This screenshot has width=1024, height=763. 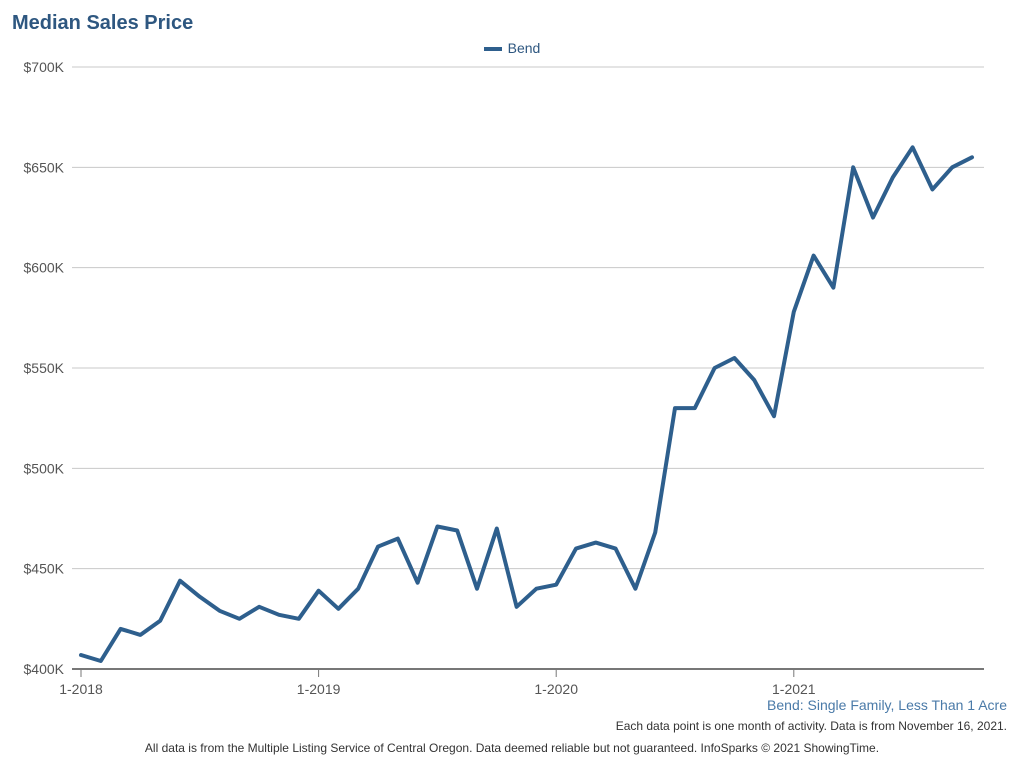 I want to click on x-axis-ticks: 1-2018 1-2019 1-2020 1-2021, so click(x=437, y=683).